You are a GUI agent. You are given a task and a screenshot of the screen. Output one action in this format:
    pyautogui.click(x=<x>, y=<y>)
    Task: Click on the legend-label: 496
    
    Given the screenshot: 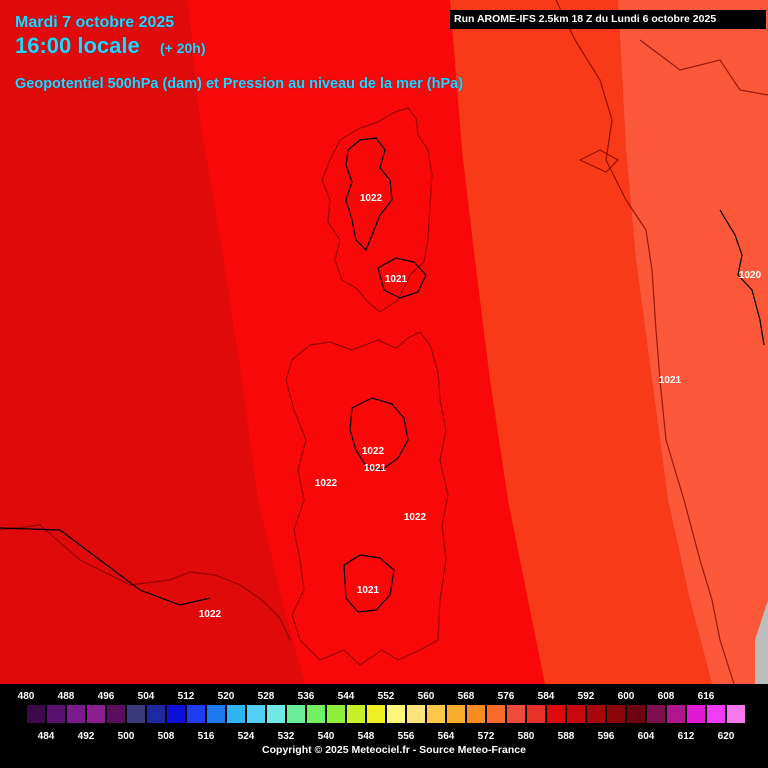 What is the action you would take?
    pyautogui.click(x=106, y=696)
    